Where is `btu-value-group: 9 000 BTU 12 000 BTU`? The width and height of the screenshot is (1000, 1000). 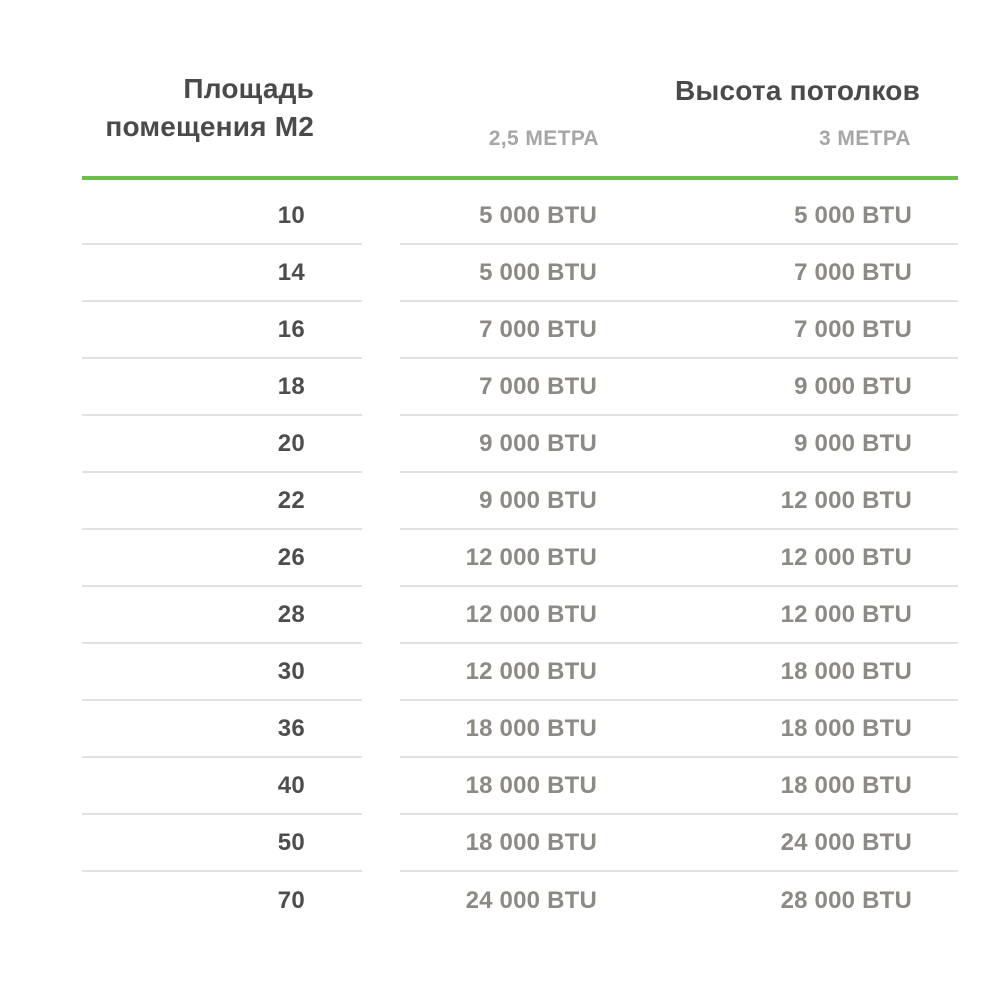 btu-value-group: 9 000 BTU 12 000 BTU is located at coordinates (679, 501).